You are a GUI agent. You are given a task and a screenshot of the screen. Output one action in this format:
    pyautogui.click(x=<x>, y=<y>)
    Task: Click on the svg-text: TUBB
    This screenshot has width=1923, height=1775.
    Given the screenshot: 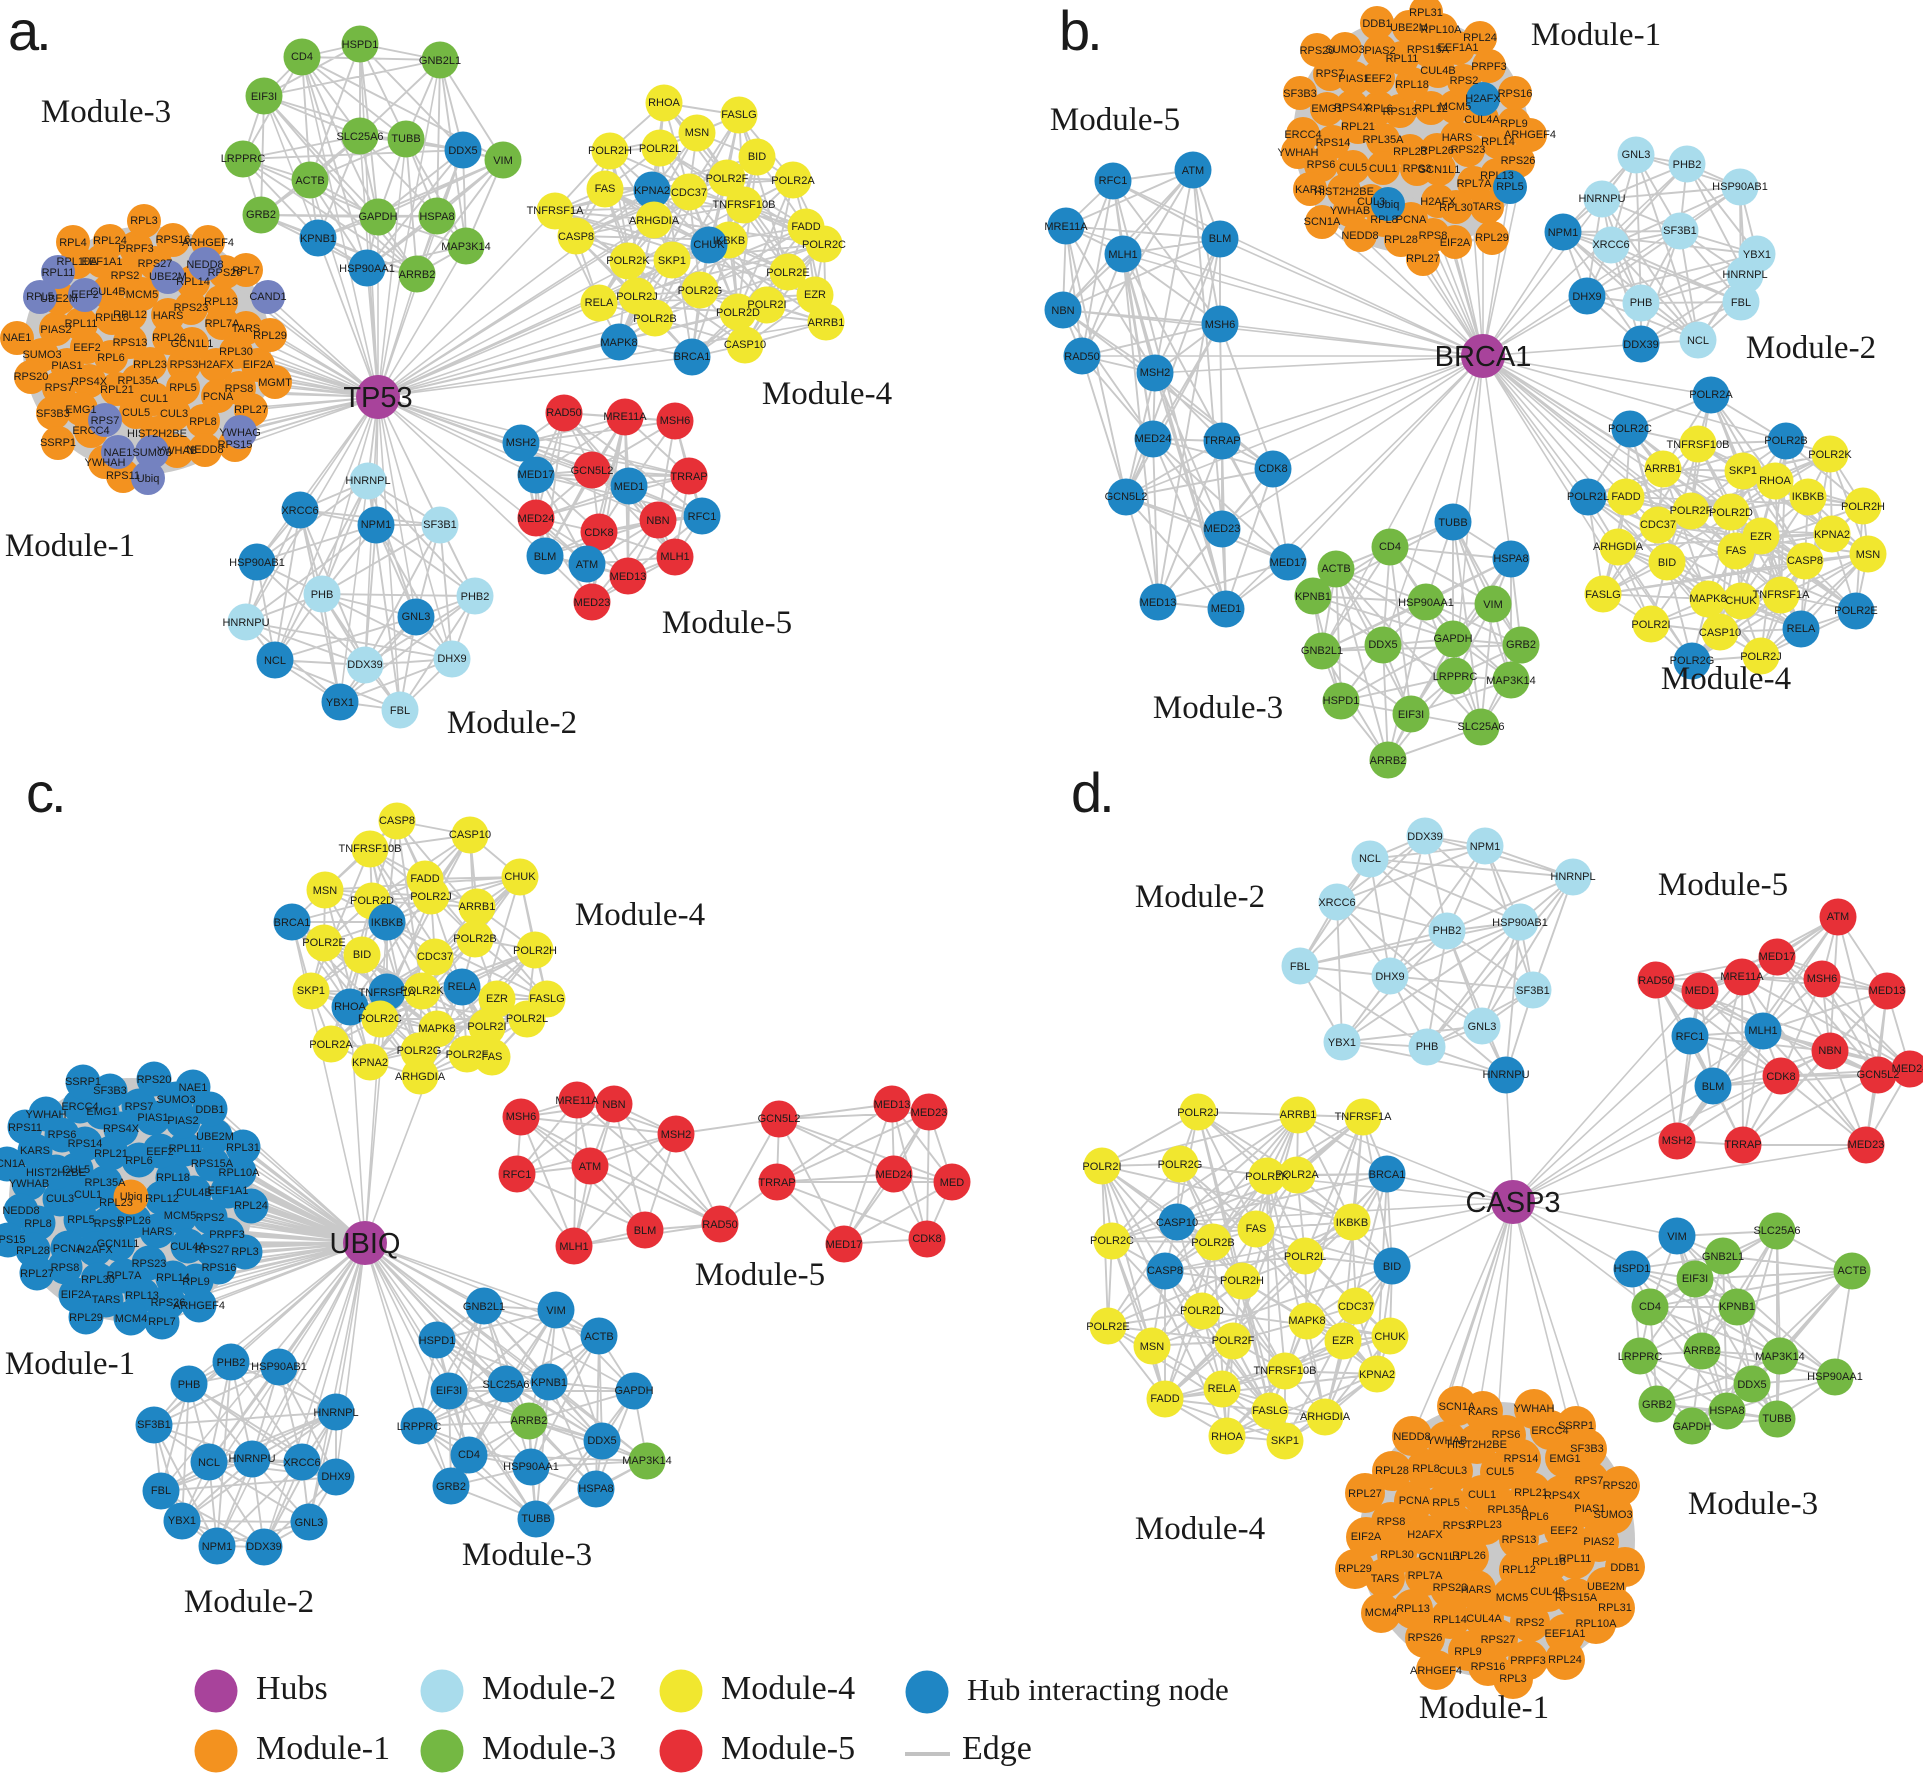 What is the action you would take?
    pyautogui.click(x=535, y=1519)
    